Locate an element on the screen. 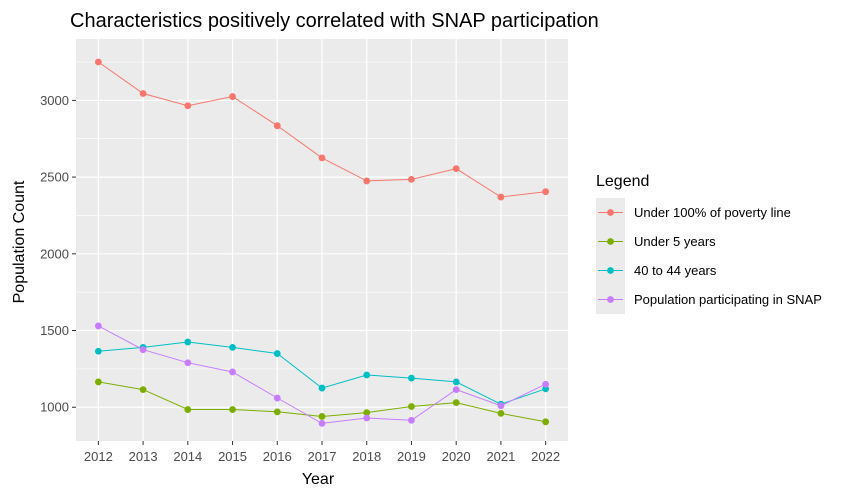 The width and height of the screenshot is (861, 497). x-tick-label: 2013 is located at coordinates (143, 456).